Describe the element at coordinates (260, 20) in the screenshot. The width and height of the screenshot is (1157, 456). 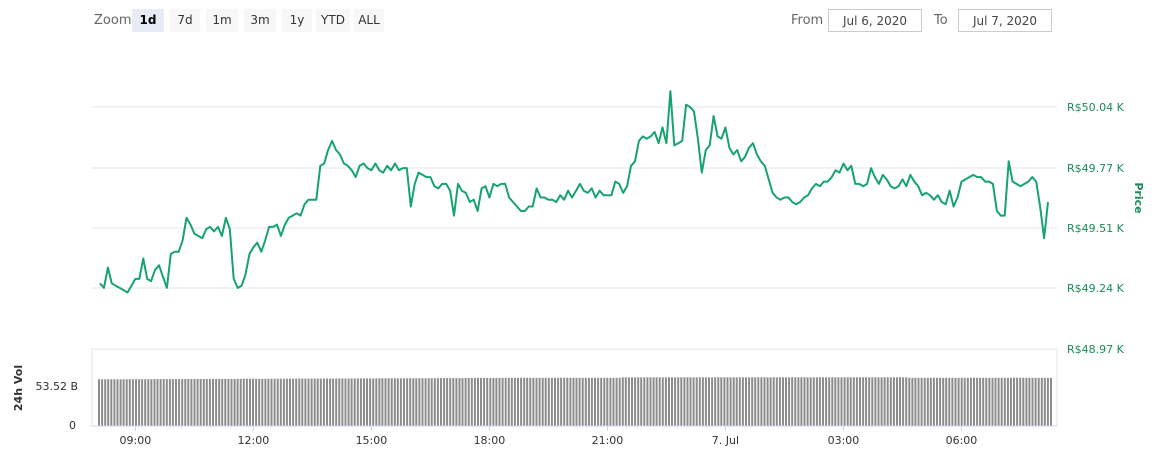
I see `zoom-3m-button: 3m` at that location.